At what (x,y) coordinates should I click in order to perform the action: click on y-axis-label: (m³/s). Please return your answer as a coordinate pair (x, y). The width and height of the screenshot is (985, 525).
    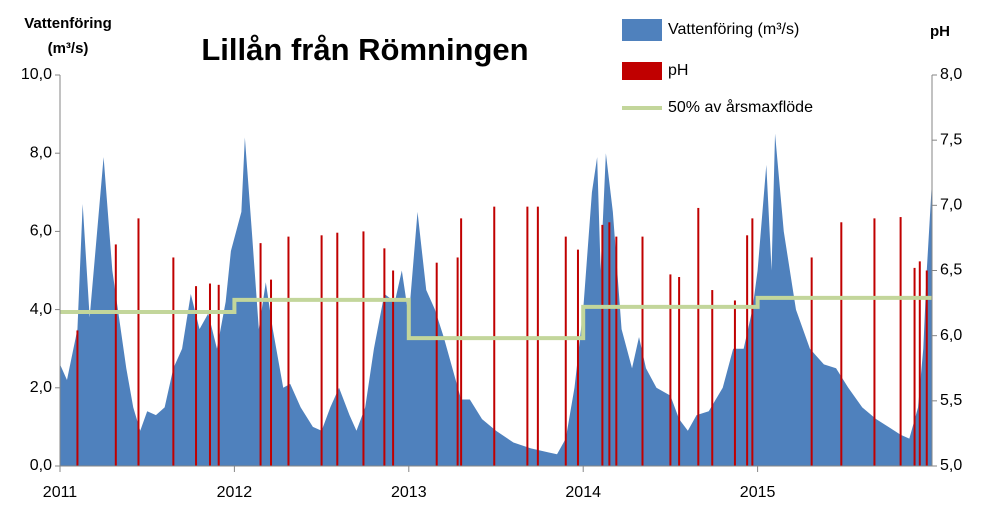
    Looking at the image, I should click on (68, 48).